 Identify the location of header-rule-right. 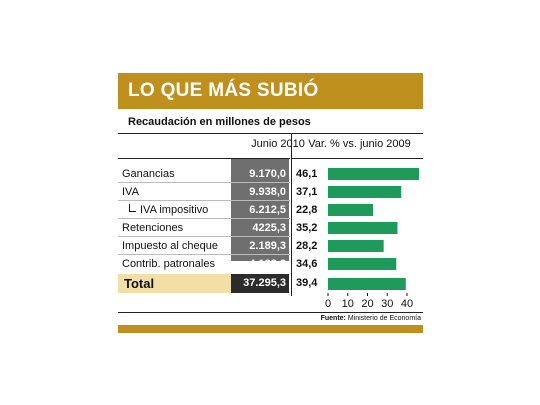
(357, 158).